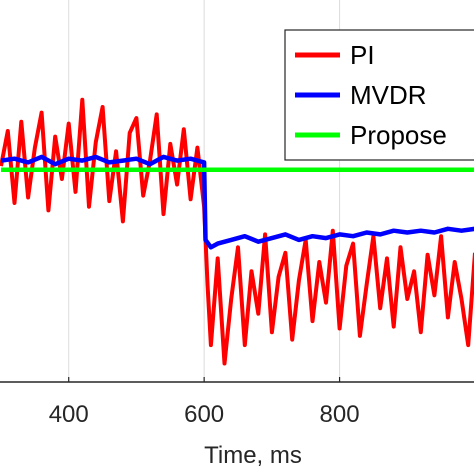 The image size is (474, 474). I want to click on x-ticks: 400 600 800, so click(204, 402).